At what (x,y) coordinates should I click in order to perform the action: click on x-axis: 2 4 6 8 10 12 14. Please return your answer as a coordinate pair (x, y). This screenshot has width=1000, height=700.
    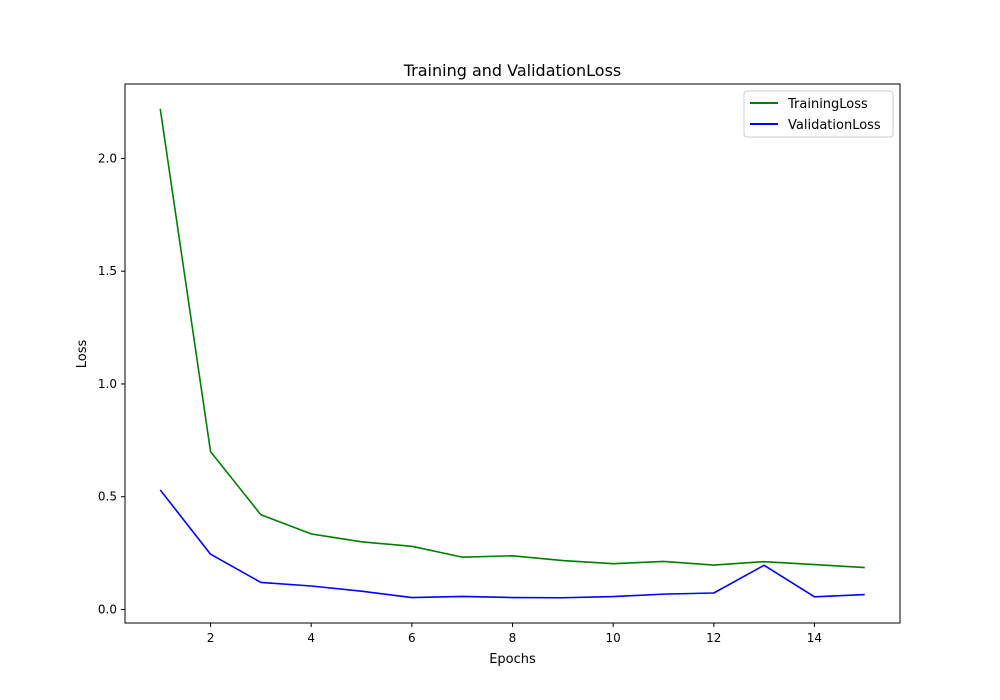
    Looking at the image, I should click on (514, 634).